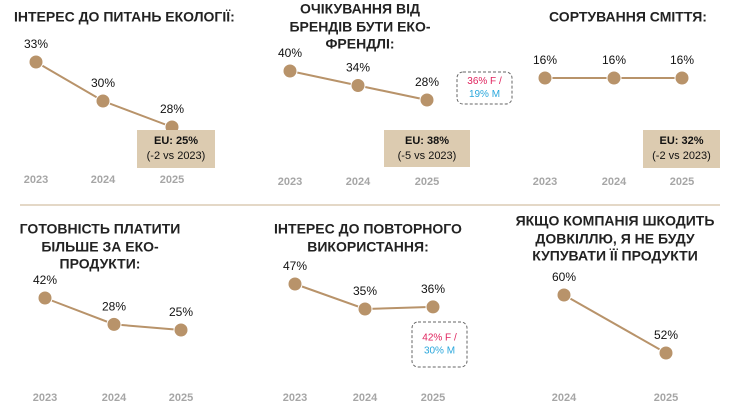 The image size is (736, 414). What do you see at coordinates (666, 335) in the screenshot?
I see `value-label: 52%` at bounding box center [666, 335].